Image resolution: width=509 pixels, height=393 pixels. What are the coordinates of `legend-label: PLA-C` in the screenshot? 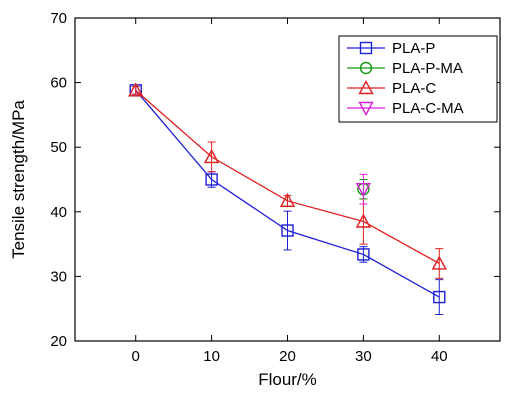 It's located at (414, 88).